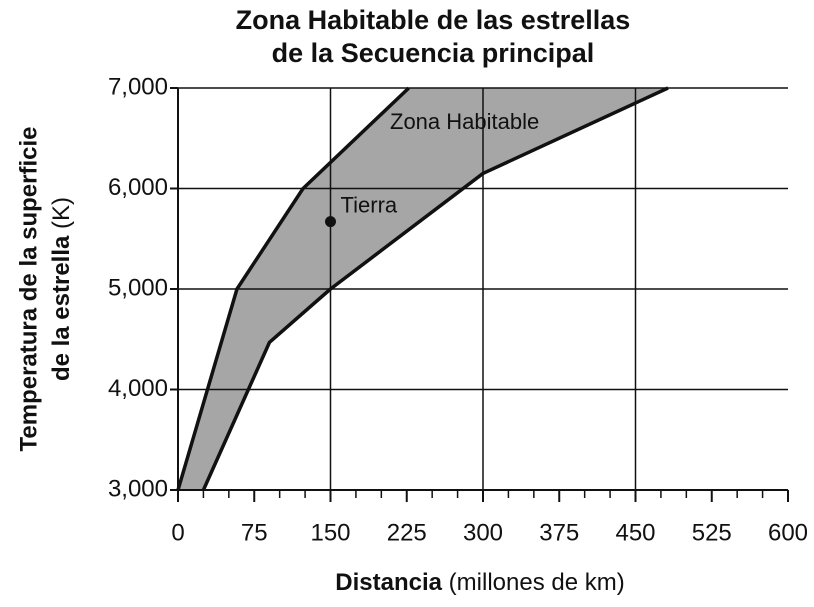 The width and height of the screenshot is (814, 607). What do you see at coordinates (254, 532) in the screenshot?
I see `x-tick-label: 75` at bounding box center [254, 532].